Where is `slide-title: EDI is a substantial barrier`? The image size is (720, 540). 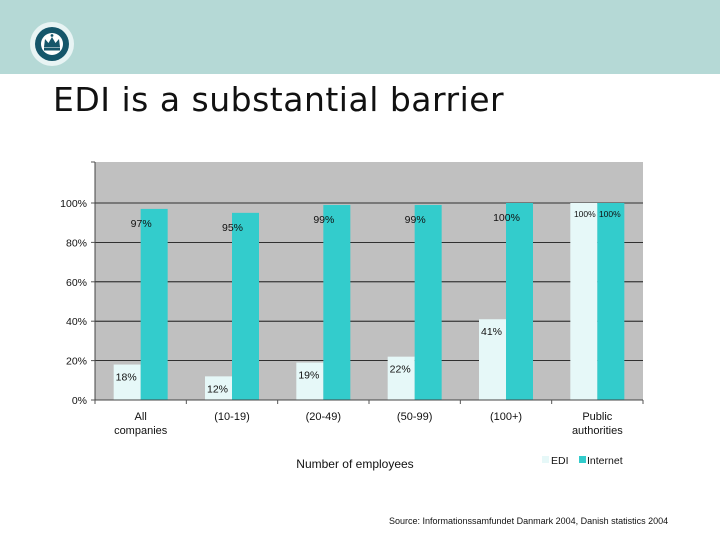 slide-title: EDI is a substantial barrier is located at coordinates (279, 99).